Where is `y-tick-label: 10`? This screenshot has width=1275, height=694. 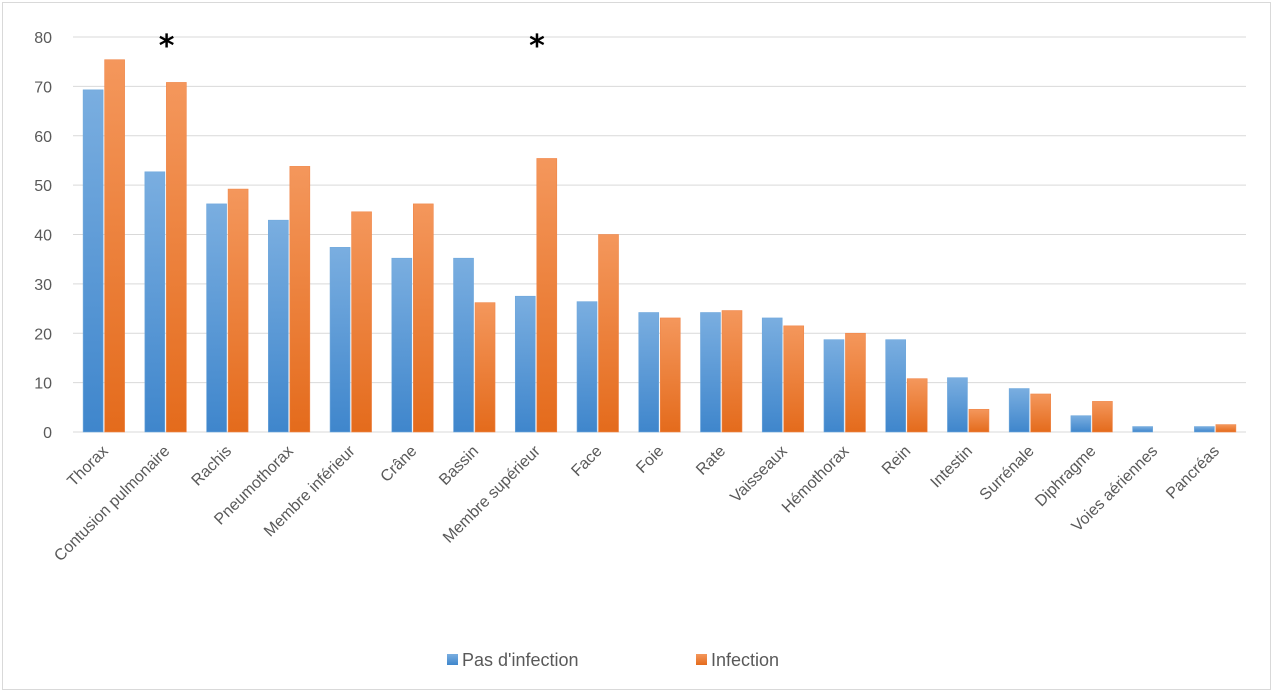 y-tick-label: 10 is located at coordinates (43, 384).